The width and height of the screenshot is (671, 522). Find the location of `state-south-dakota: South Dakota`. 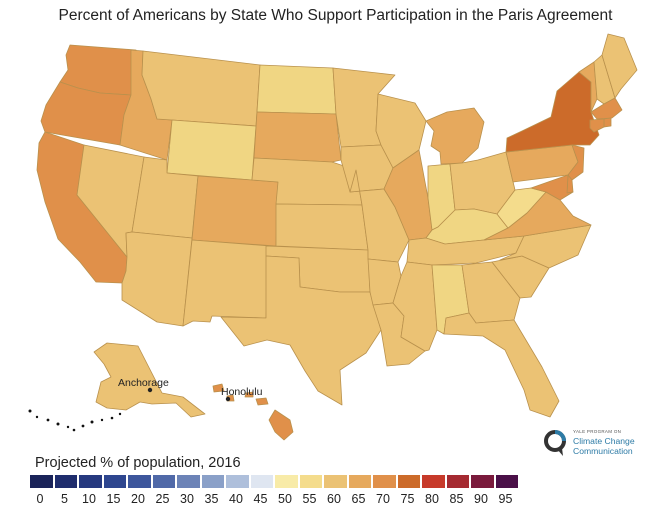

state-south-dakota: South Dakota is located at coordinates (297, 137).